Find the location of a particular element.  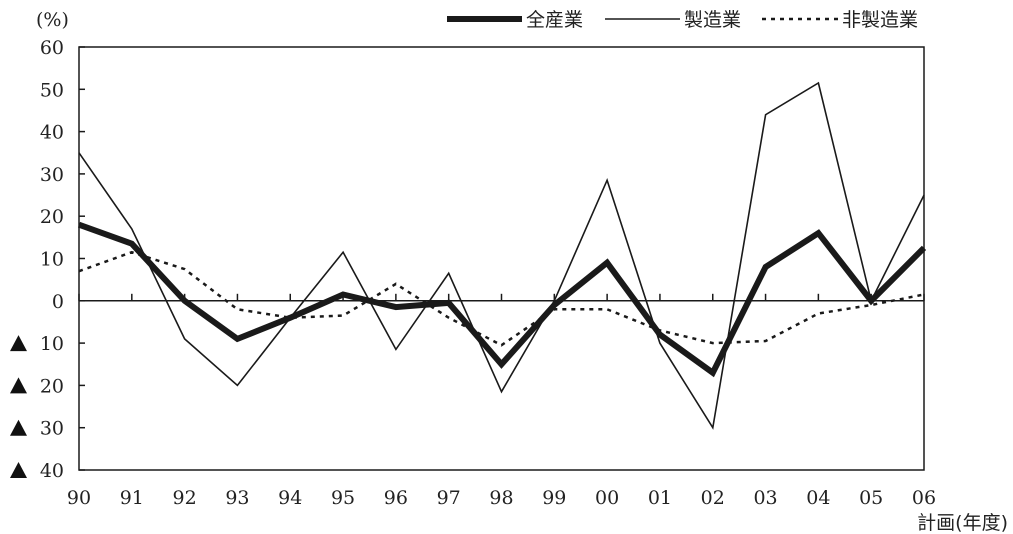

legend: 全産業 製造業 非製造業 is located at coordinates (682, 20).